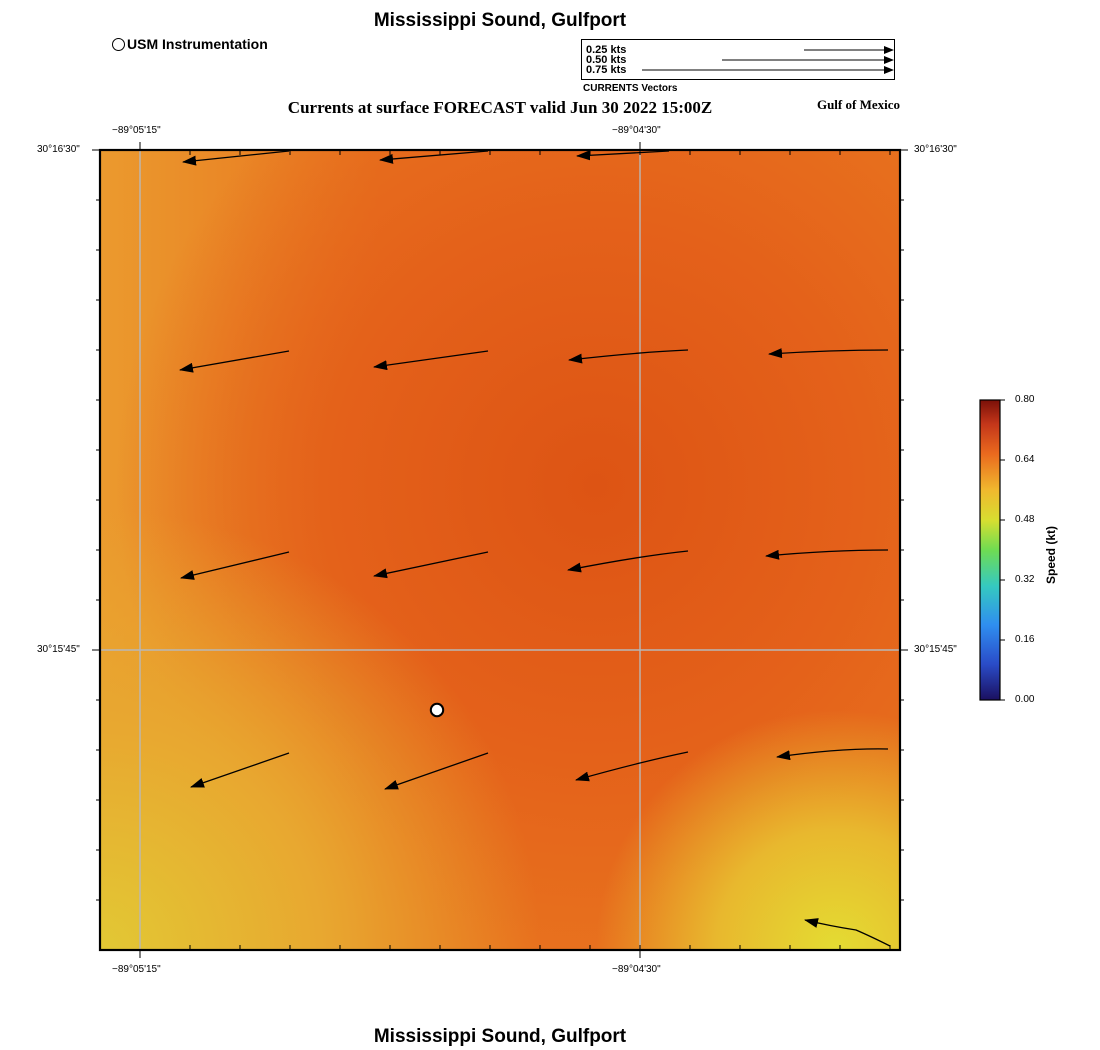 Image resolution: width=1100 pixels, height=1050 pixels. What do you see at coordinates (768, 60) in the screenshot?
I see `vector-legend-arrows` at bounding box center [768, 60].